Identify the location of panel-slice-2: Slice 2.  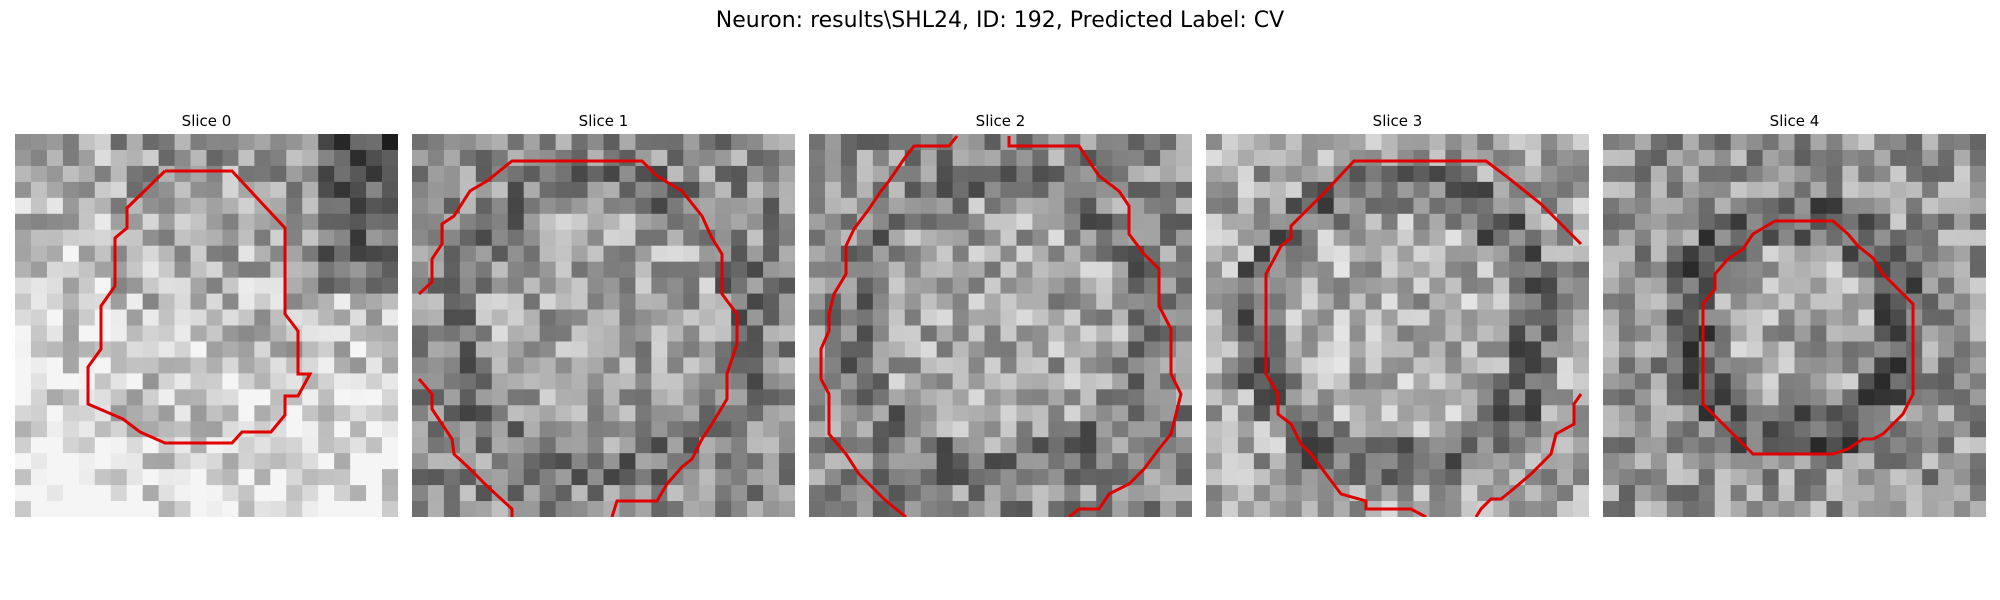
(1000, 313).